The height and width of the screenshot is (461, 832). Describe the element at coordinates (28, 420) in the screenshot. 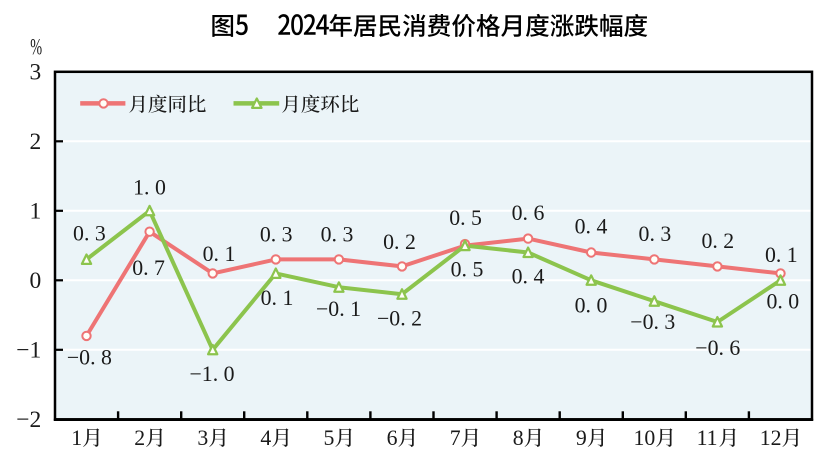

I see `svg-text: −2` at that location.